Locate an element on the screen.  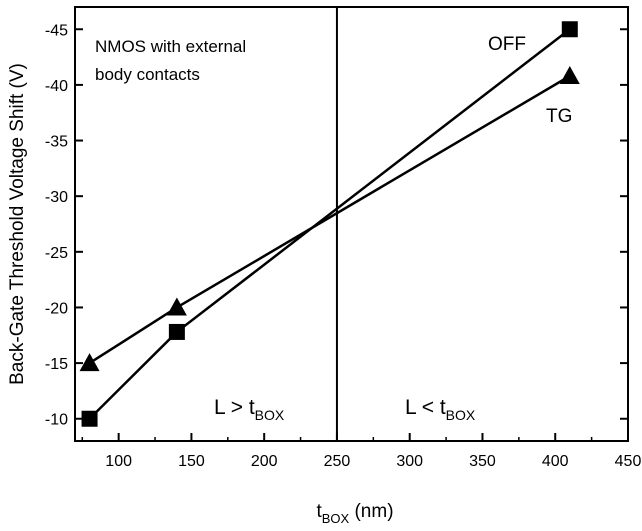
region-label-left-sub: BOX is located at coordinates (270, 415).